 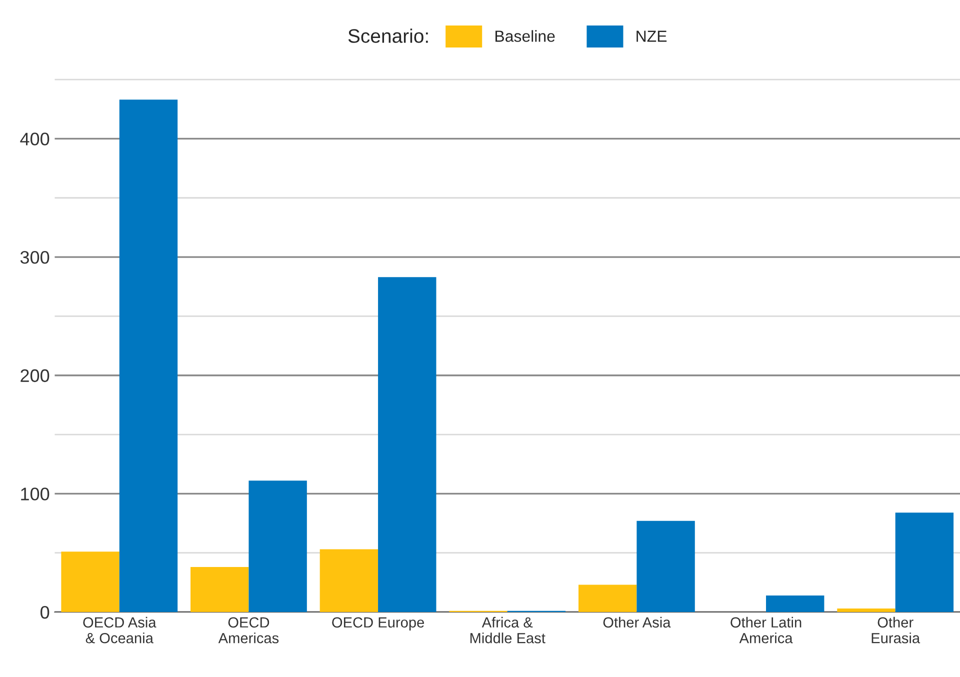 What do you see at coordinates (766, 630) in the screenshot?
I see `x-tick-label: Other Latin America` at bounding box center [766, 630].